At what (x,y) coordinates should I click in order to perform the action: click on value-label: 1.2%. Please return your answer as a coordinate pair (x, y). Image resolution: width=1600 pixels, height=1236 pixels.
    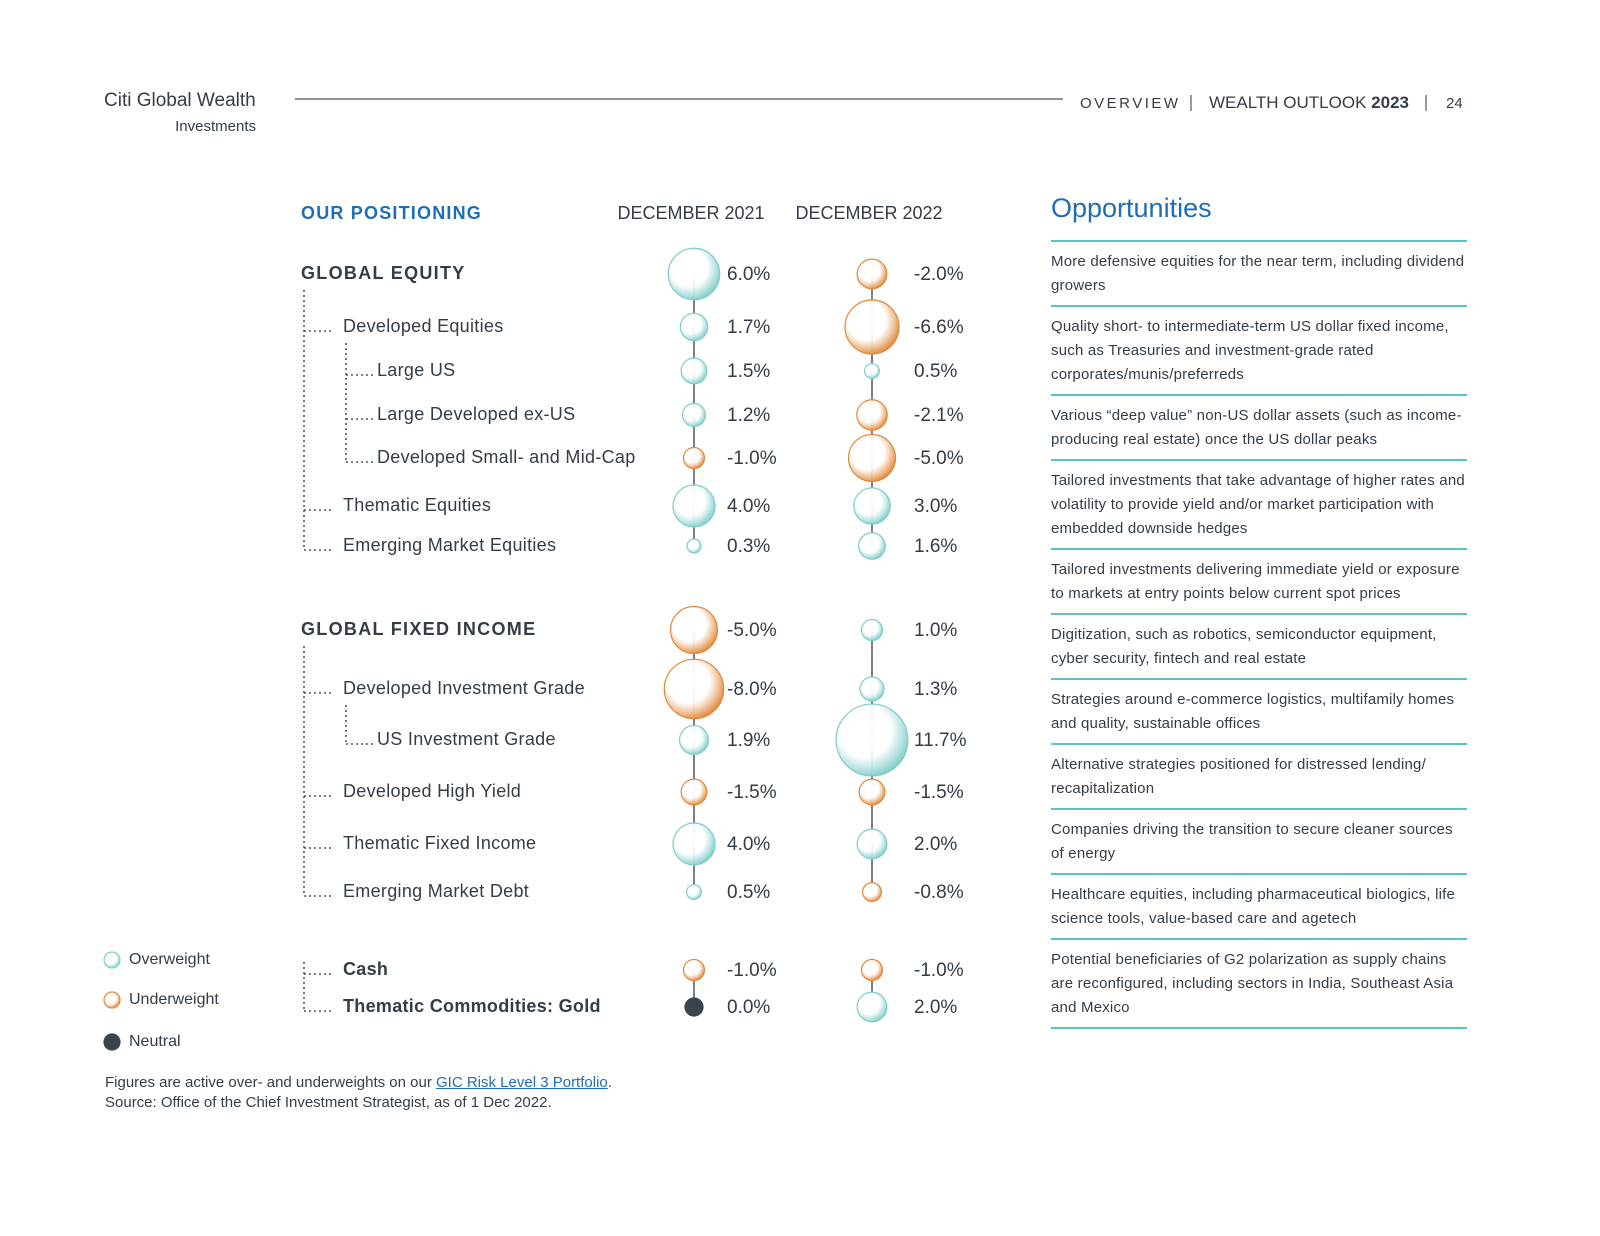
    Looking at the image, I should click on (748, 415).